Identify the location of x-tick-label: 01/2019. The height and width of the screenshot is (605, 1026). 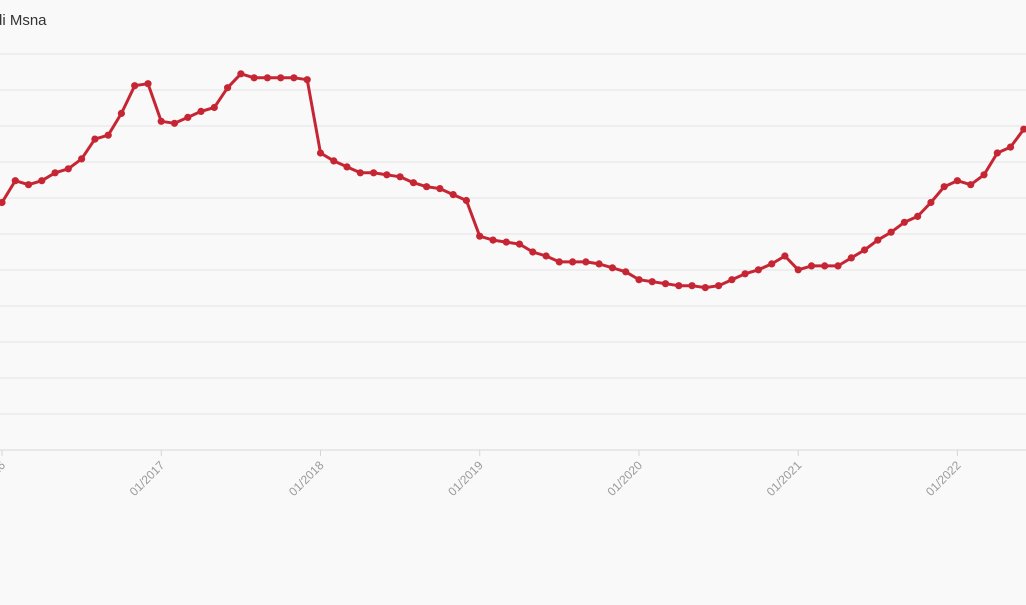
(465, 478).